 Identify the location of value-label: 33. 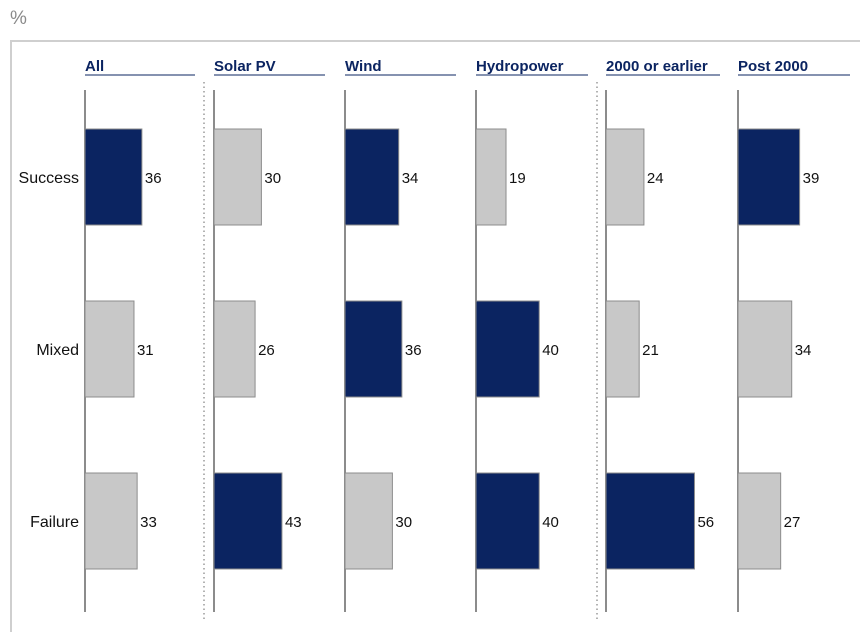
(148, 522).